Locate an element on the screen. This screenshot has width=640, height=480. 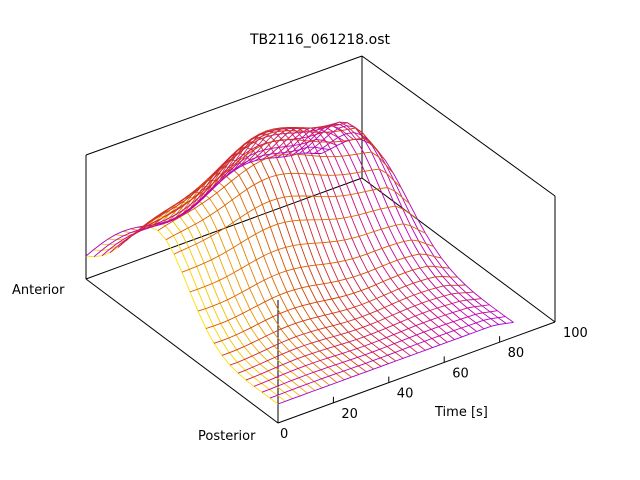
x-tick-label: 40 is located at coordinates (405, 394).